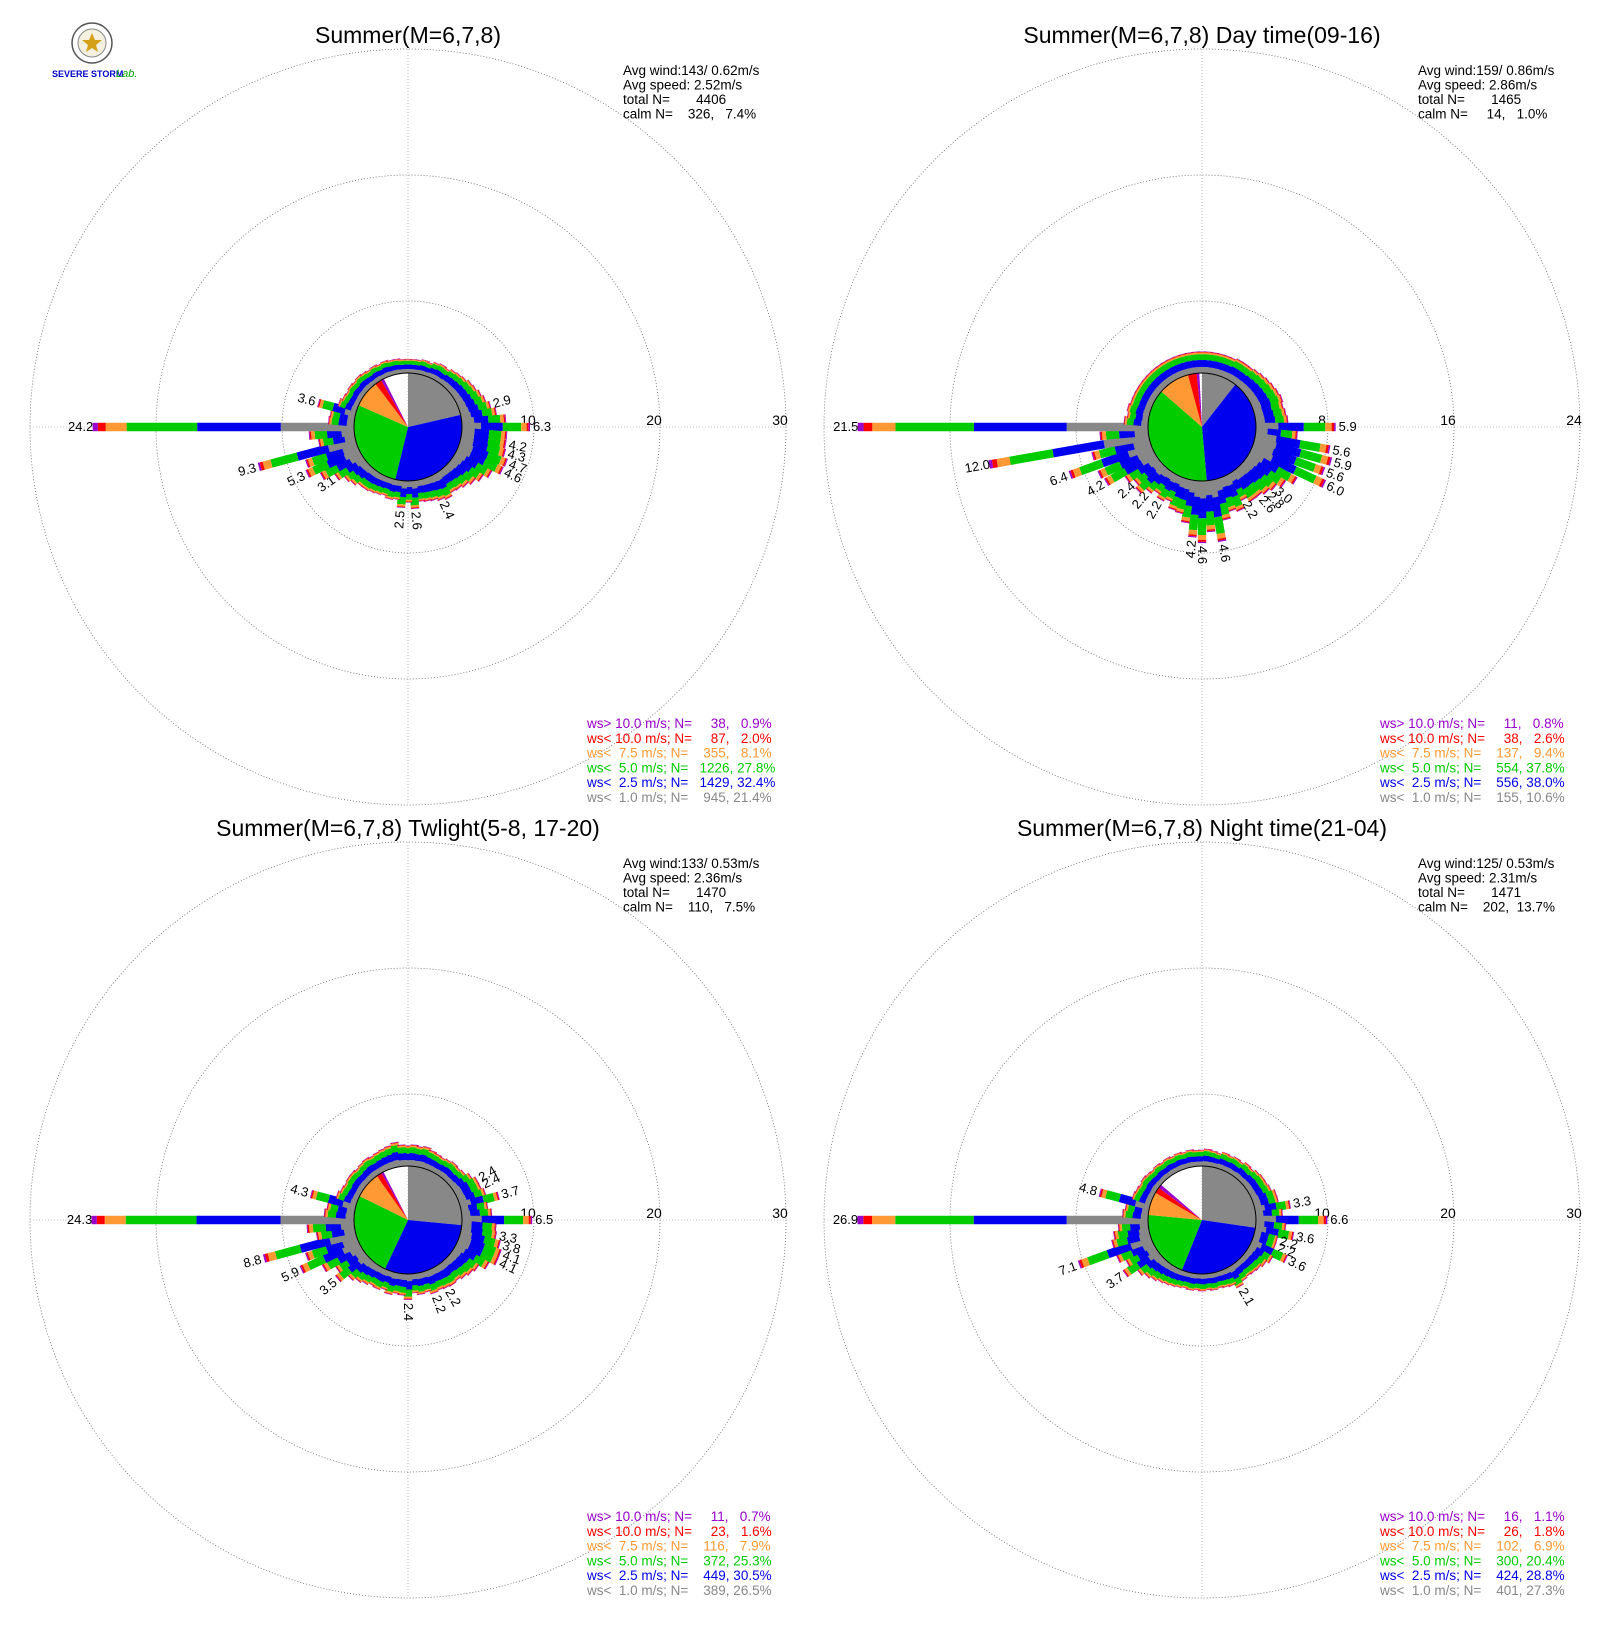  Describe the element at coordinates (1486, 907) in the screenshot. I see `stat-calm: calm N= 202, 13.7%` at that location.